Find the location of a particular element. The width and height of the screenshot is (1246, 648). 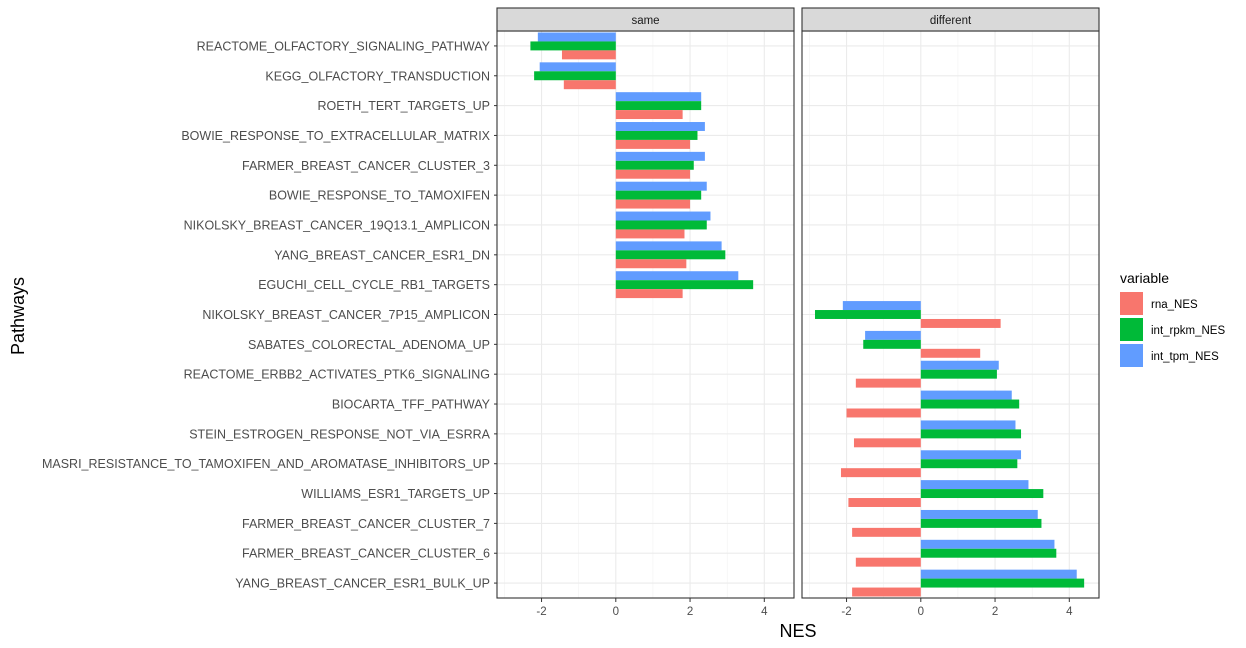

facet-strip-label: same is located at coordinates (645, 21).